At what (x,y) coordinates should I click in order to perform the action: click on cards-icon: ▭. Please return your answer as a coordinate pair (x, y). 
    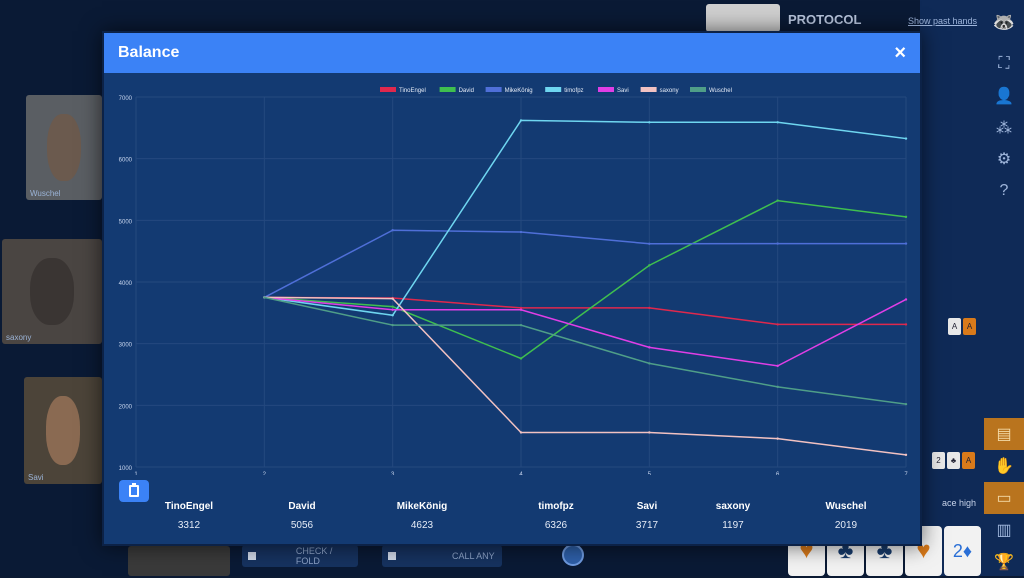
    Looking at the image, I should click on (1004, 498).